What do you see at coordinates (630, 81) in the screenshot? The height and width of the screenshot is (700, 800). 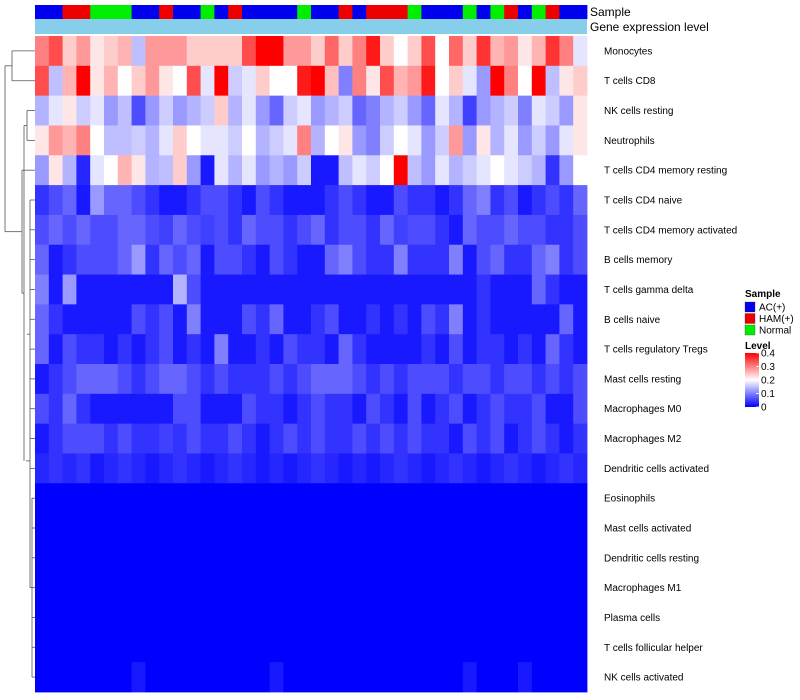 I see `row-label: T cells CD8` at bounding box center [630, 81].